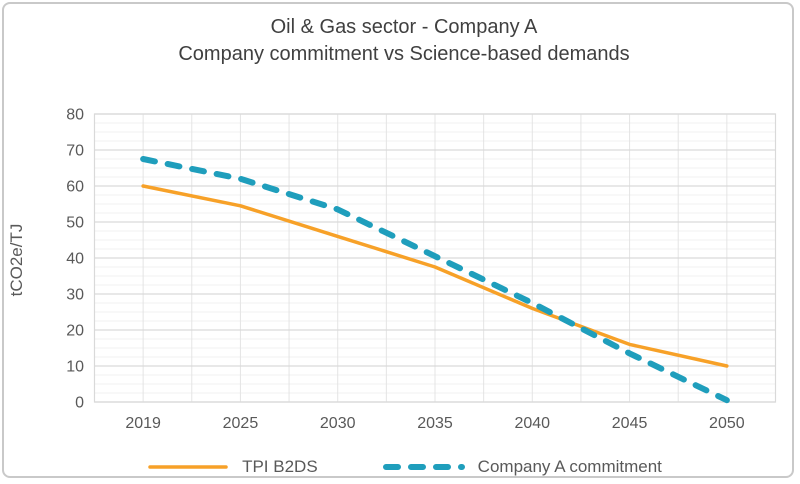  Describe the element at coordinates (435, 423) in the screenshot. I see `x-tick-label: 2035` at that location.